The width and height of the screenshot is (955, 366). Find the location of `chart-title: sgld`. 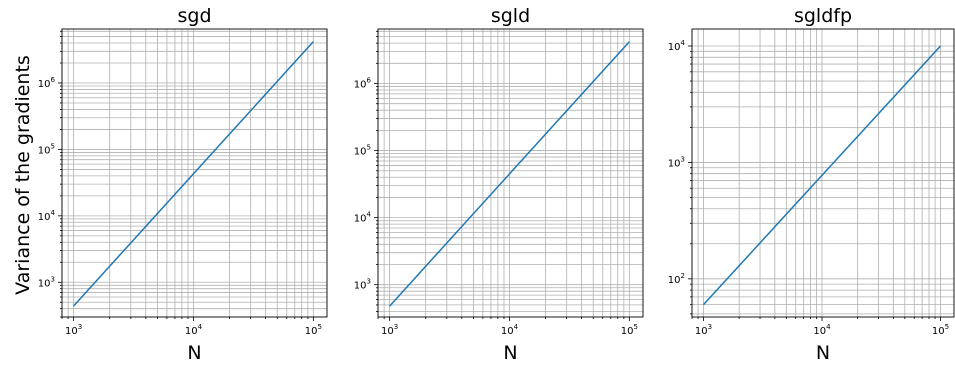

chart-title: sgld is located at coordinates (510, 16).